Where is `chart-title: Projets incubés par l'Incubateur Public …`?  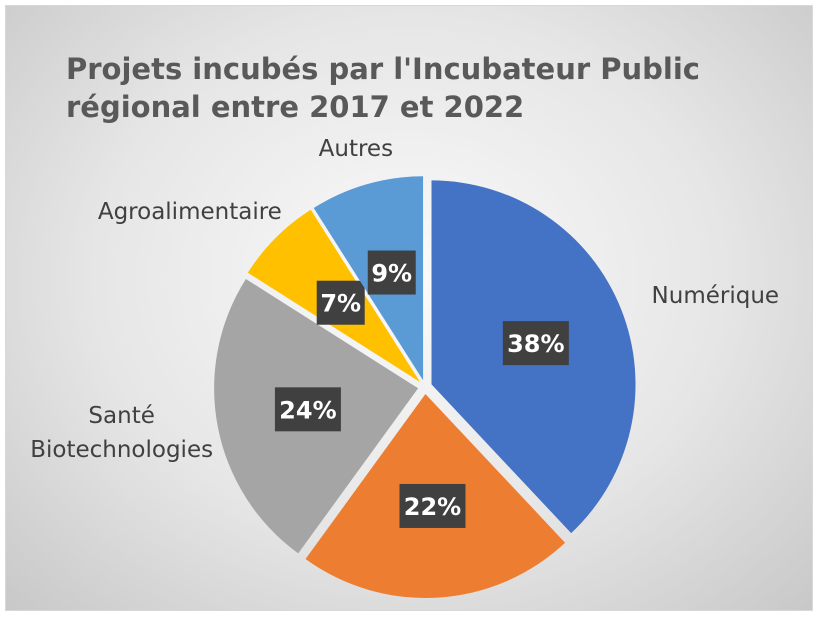
chart-title: Projets incubés par l'Incubateur Public … is located at coordinates (383, 88).